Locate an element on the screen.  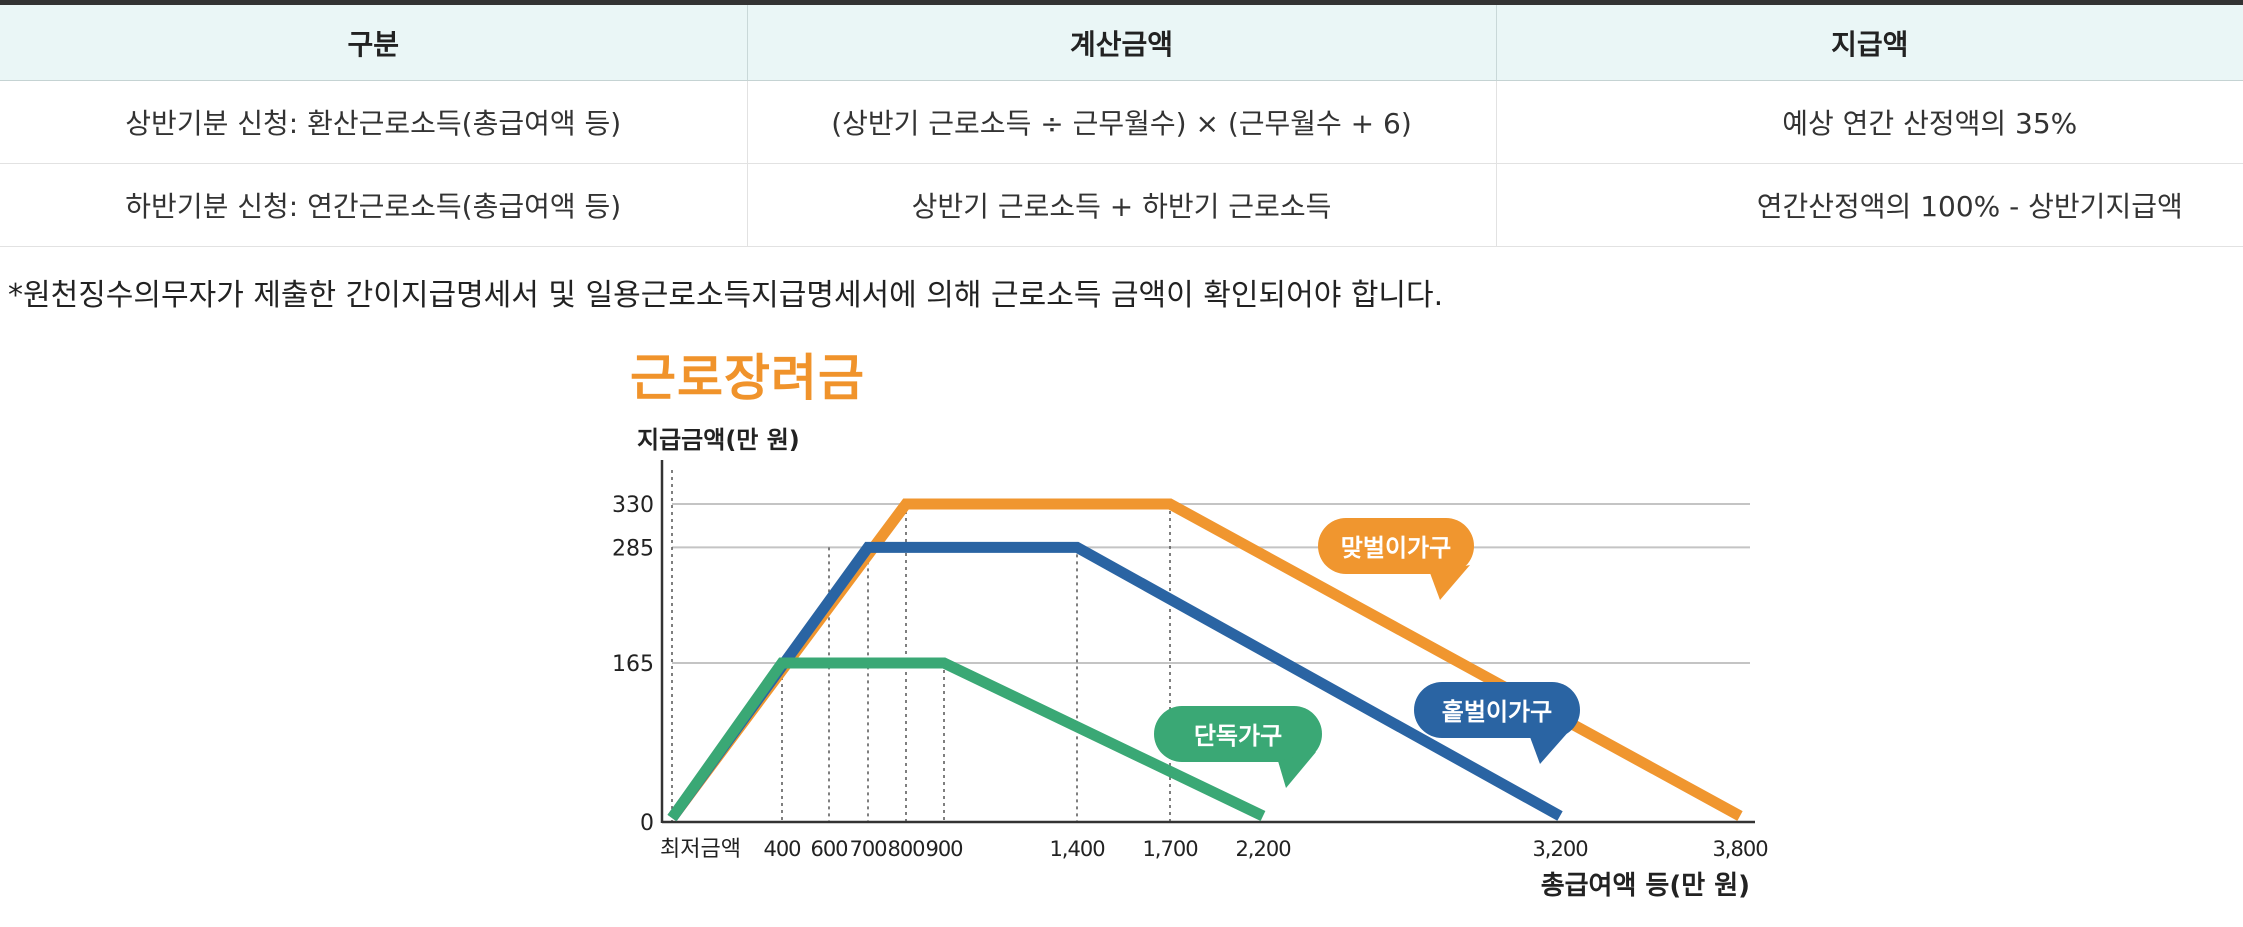
x-tick-label: 1,400 is located at coordinates (1076, 849).